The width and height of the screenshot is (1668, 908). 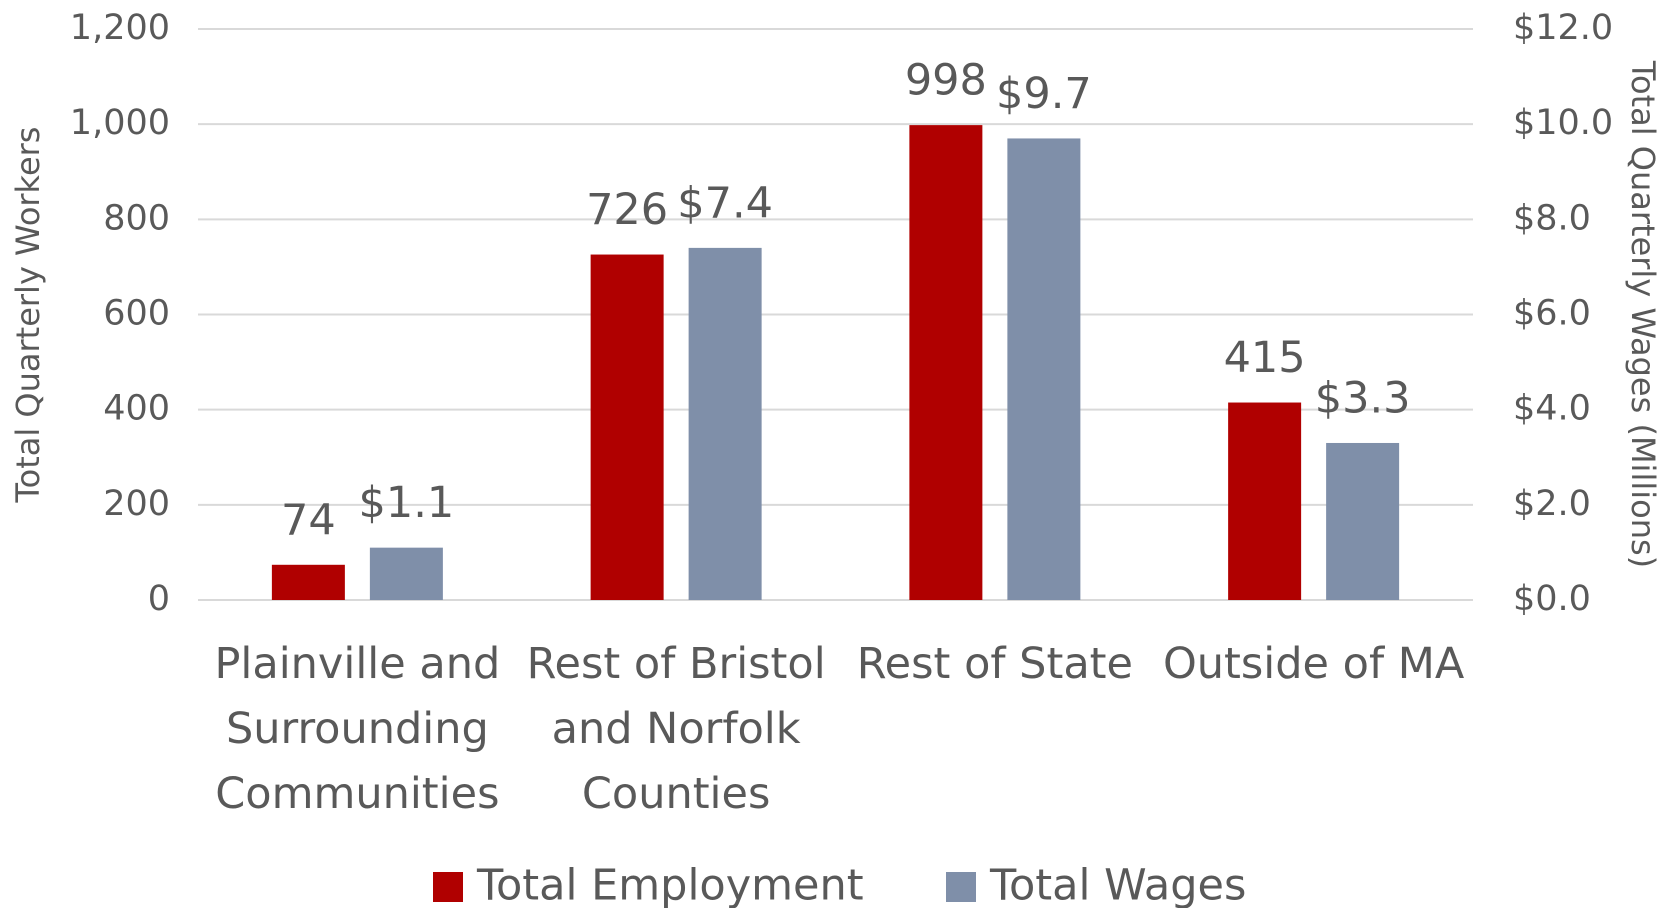 I want to click on y-tick-label: 0, so click(x=159, y=599).